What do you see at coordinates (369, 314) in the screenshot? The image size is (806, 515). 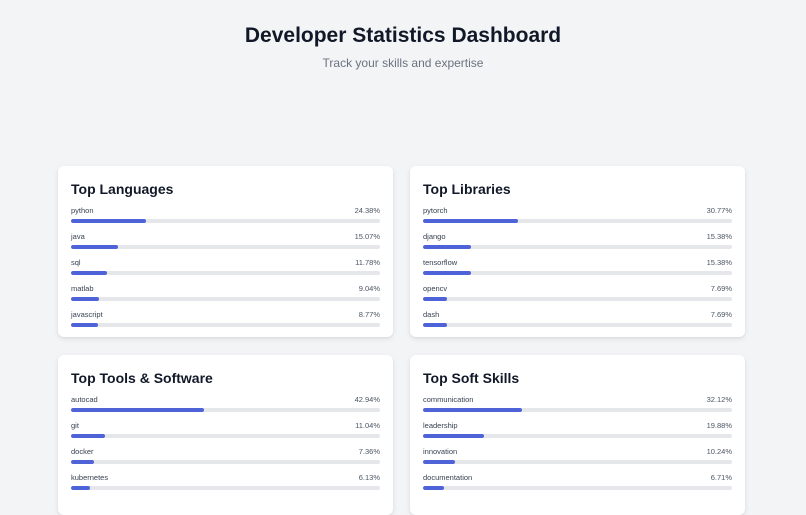 I see `stat-value: 8.77%` at bounding box center [369, 314].